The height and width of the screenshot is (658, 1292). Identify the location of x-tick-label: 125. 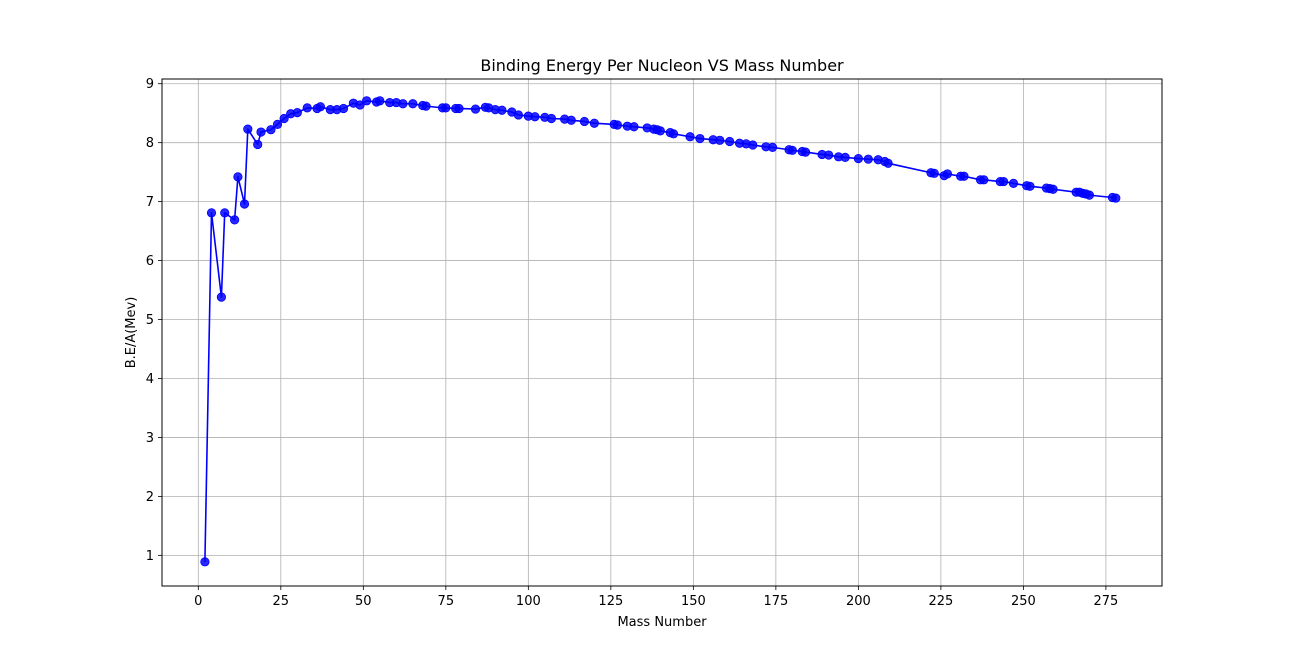
(610, 601).